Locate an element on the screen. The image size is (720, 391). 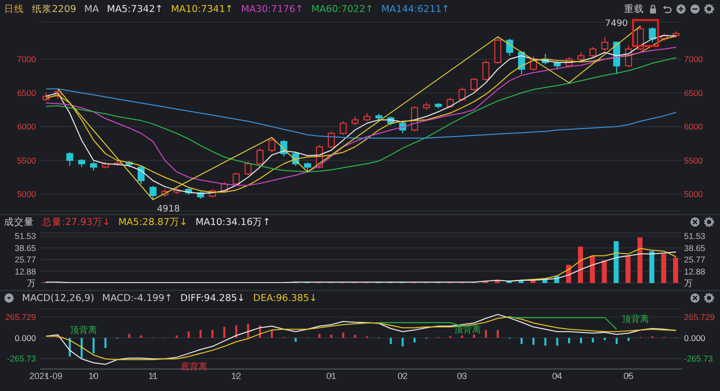
x-tick-label: 2021-09 is located at coordinates (45, 376).